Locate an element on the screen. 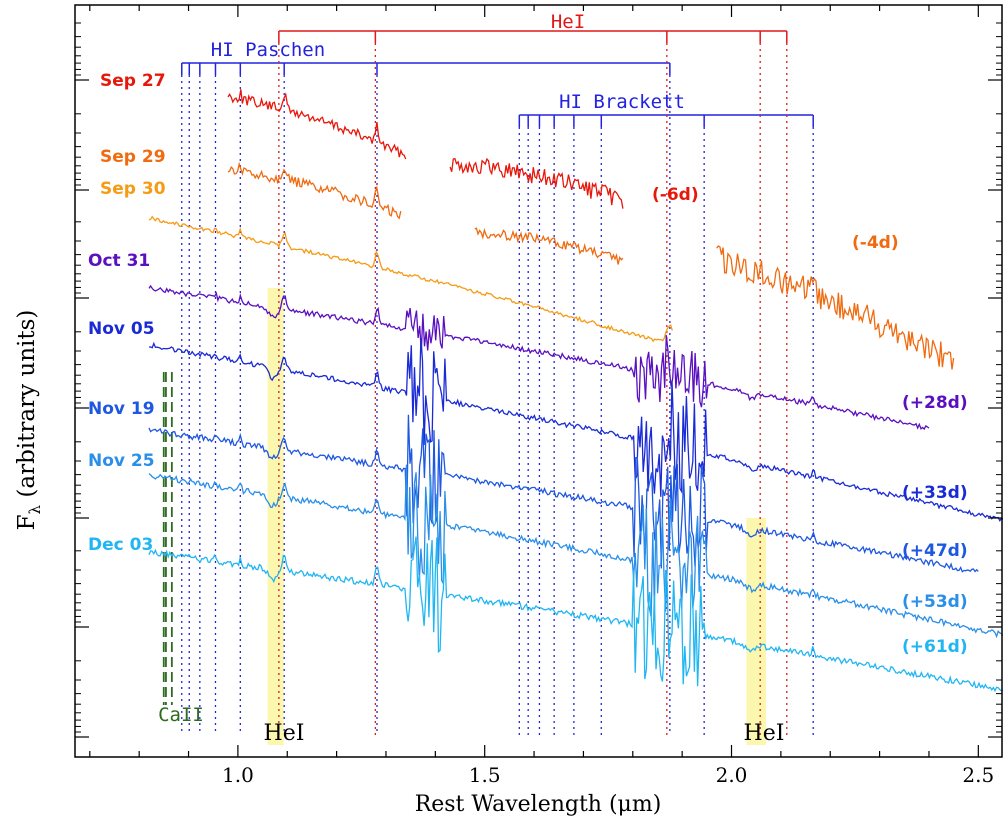 The image size is (1003, 820). phase-minus6: (-6d) is located at coordinates (675, 195).